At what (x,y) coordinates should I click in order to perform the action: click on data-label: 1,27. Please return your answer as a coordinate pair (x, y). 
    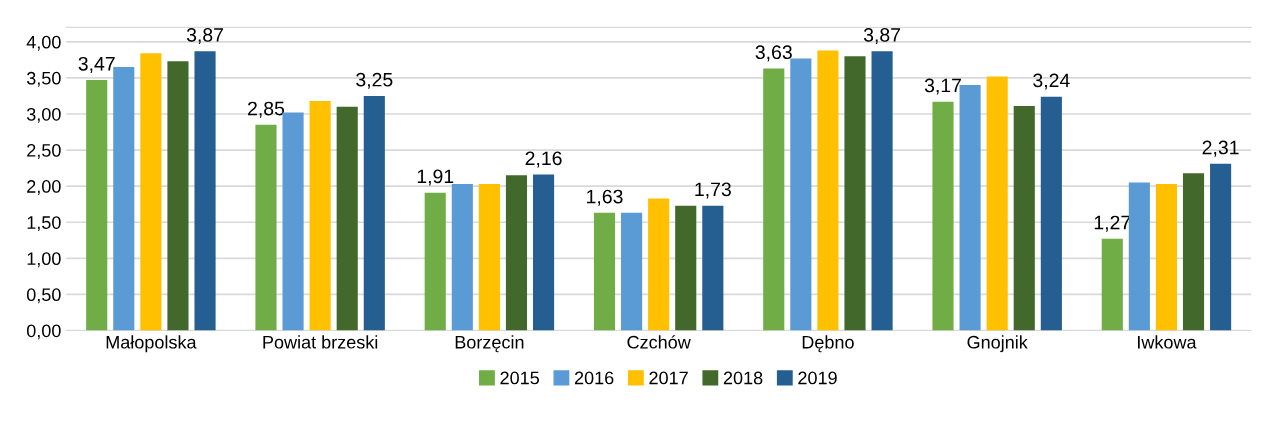
    Looking at the image, I should click on (1112, 223).